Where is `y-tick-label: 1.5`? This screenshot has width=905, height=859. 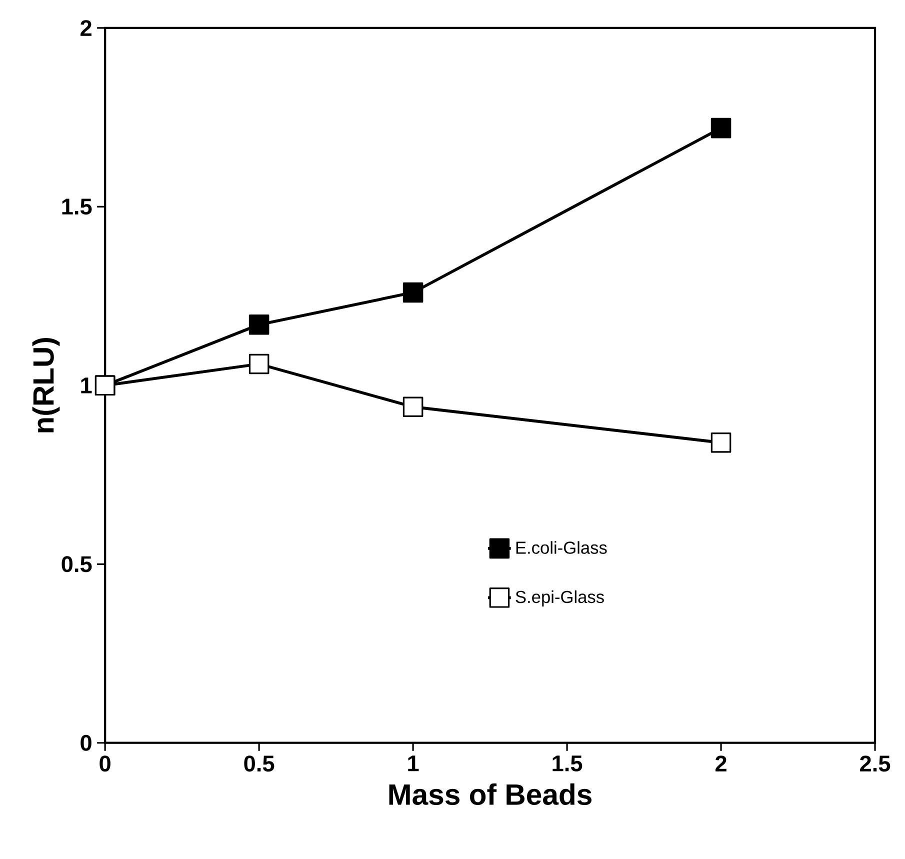 y-tick-label: 1.5 is located at coordinates (77, 206).